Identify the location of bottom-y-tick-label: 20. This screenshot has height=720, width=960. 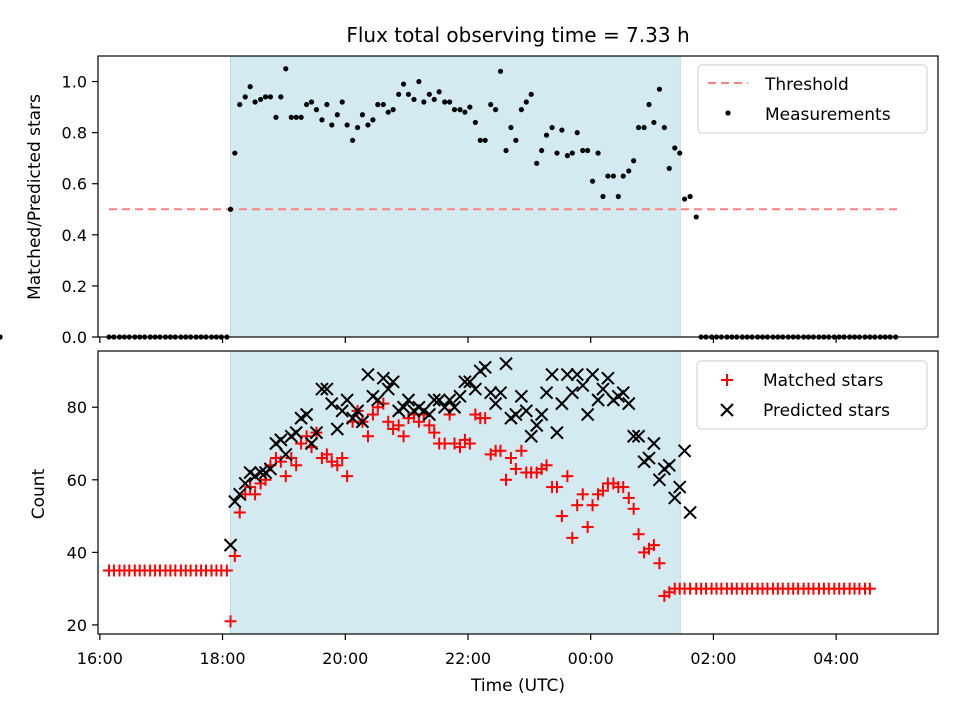
(77, 625).